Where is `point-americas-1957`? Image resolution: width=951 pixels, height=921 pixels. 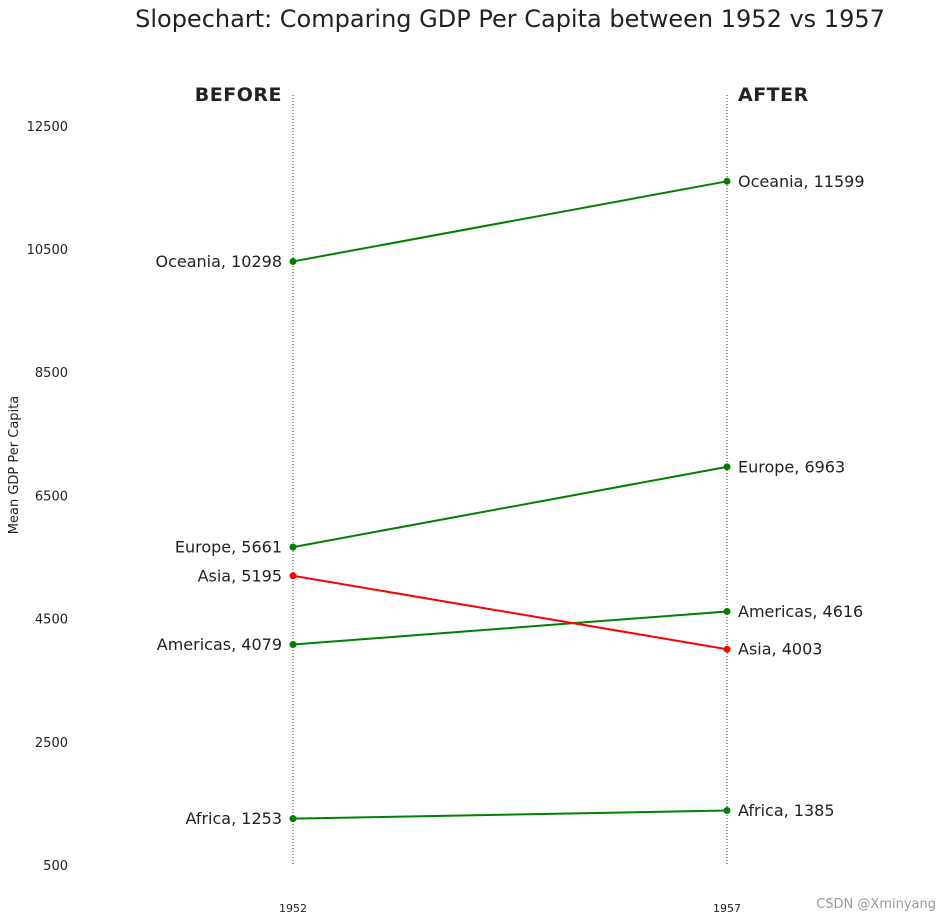
point-americas-1957 is located at coordinates (727, 611).